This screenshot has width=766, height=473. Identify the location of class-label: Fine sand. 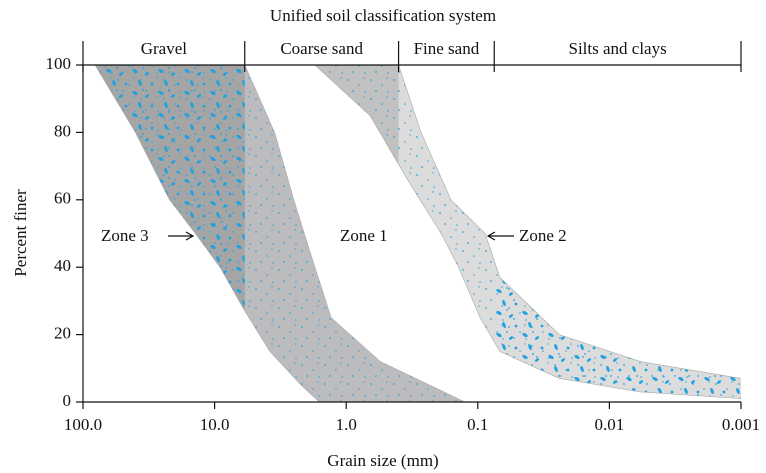
(447, 48).